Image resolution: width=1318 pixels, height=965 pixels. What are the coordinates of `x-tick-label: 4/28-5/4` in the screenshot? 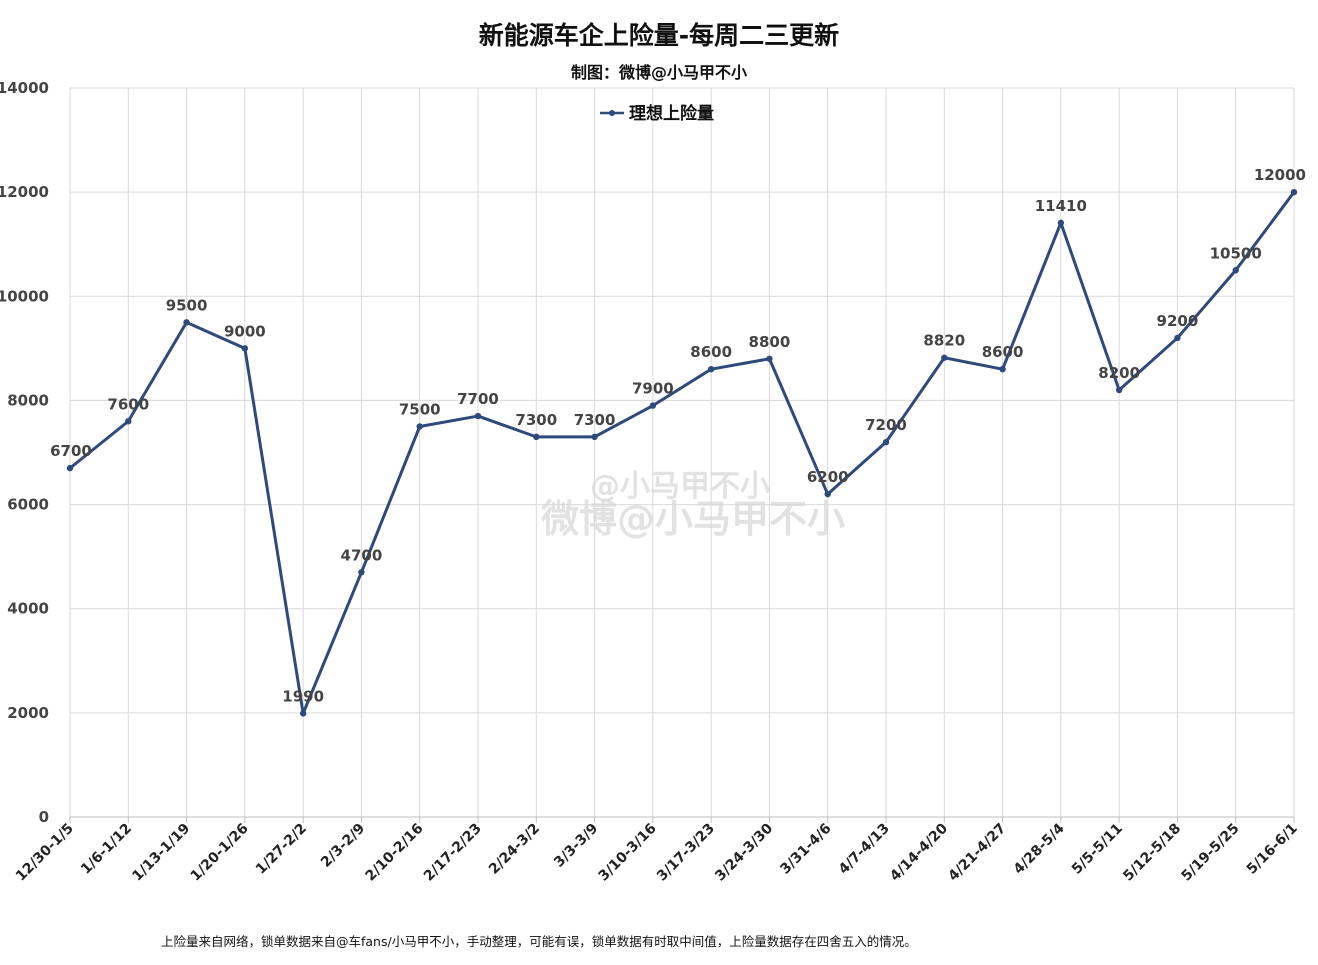 It's located at (1039, 848).